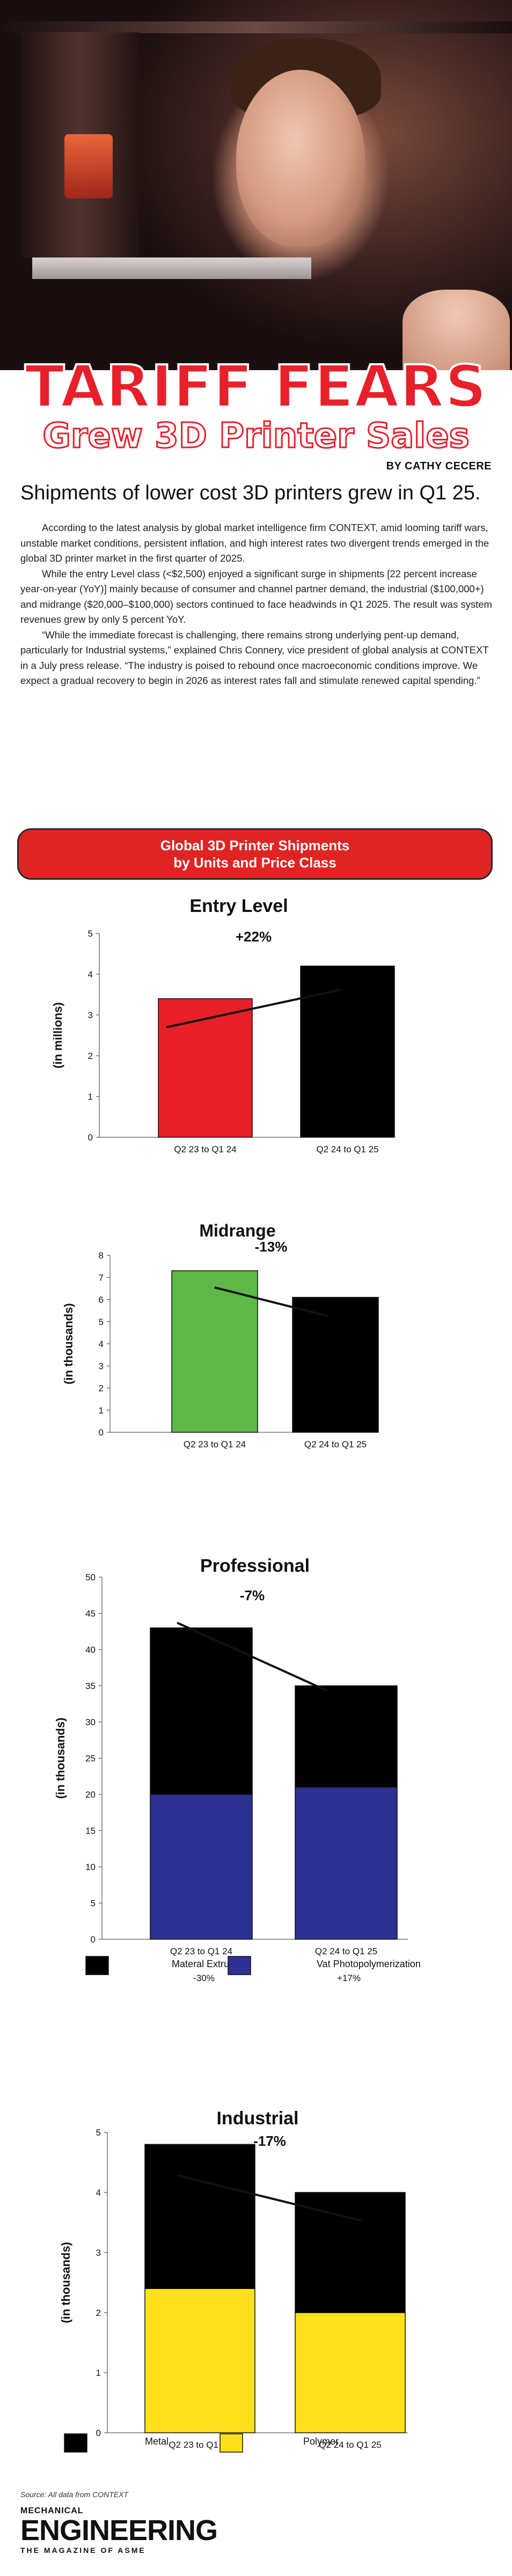  I want to click on y-tick-label: 50, so click(90, 1577).